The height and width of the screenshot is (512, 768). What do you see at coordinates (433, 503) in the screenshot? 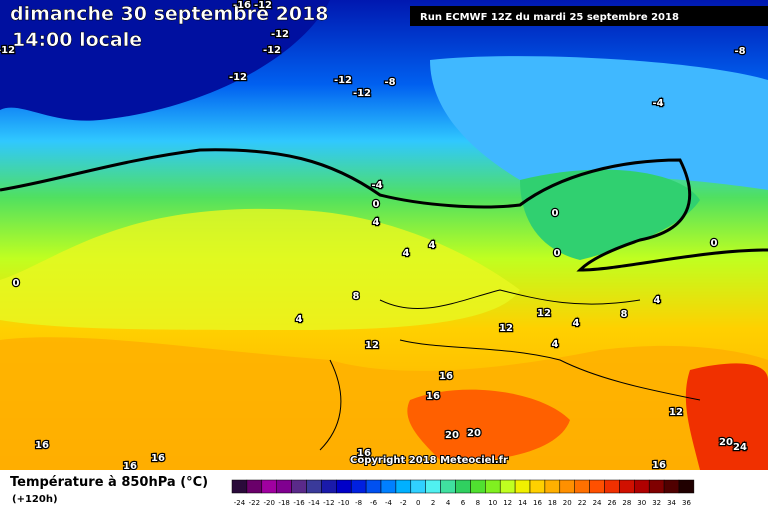
I see `scale-label: 2` at bounding box center [433, 503].